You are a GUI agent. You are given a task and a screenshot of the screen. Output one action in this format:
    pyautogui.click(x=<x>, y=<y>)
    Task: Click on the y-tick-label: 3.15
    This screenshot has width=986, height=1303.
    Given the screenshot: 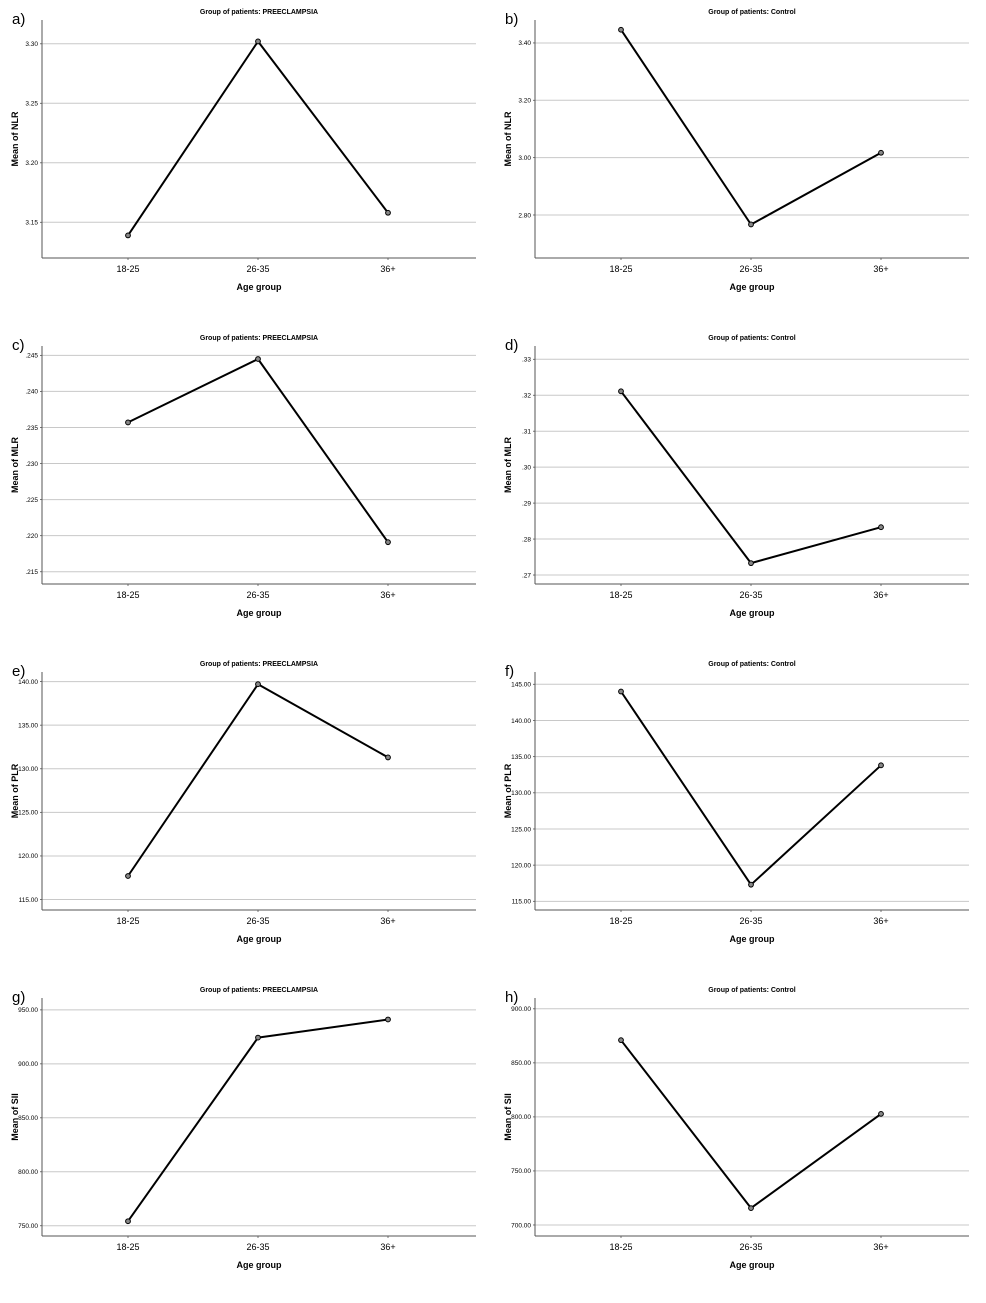 What is the action you would take?
    pyautogui.click(x=31, y=223)
    